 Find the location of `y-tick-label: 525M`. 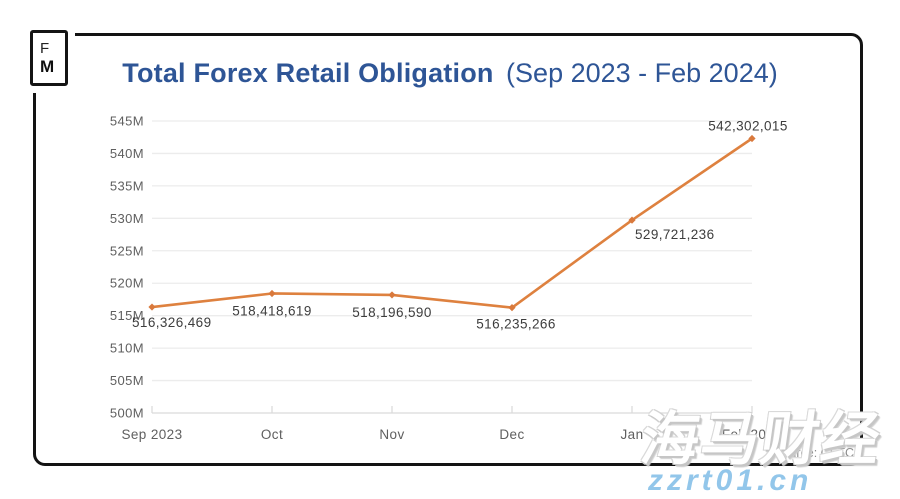

y-tick-label: 525M is located at coordinates (127, 250).